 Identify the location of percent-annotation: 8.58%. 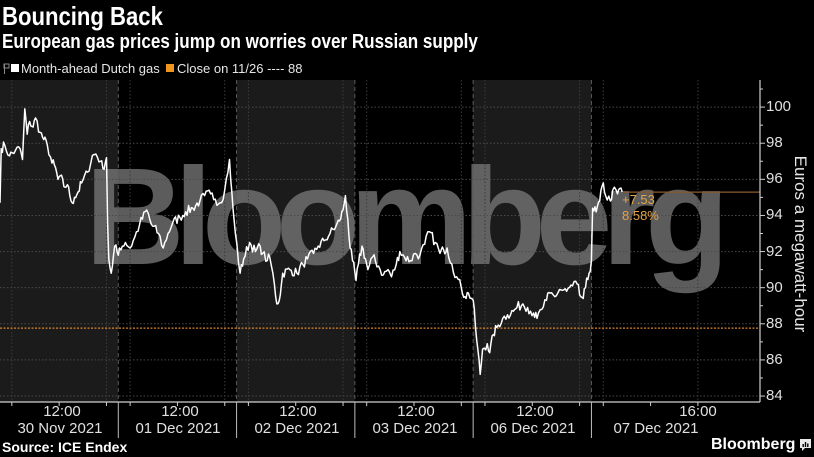
(640, 215).